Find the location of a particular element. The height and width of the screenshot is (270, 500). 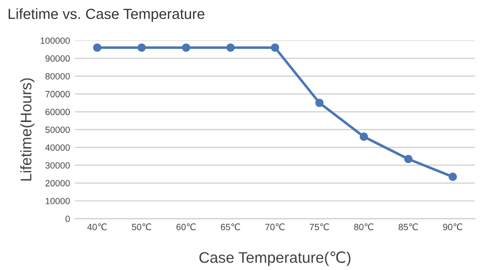

x-tick-label: 50℃ is located at coordinates (142, 226).